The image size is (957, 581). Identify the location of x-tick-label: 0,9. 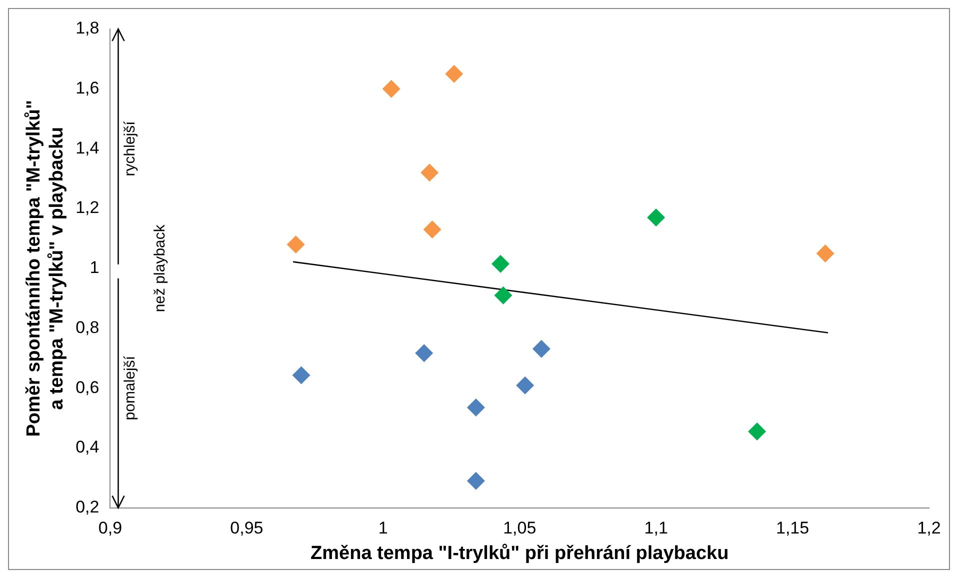
(110, 528).